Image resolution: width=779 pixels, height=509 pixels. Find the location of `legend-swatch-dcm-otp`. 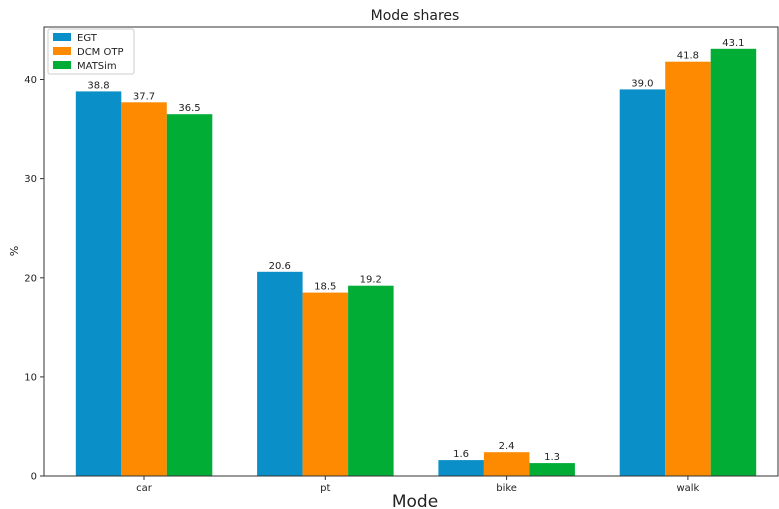

legend-swatch-dcm-otp is located at coordinates (62, 51).